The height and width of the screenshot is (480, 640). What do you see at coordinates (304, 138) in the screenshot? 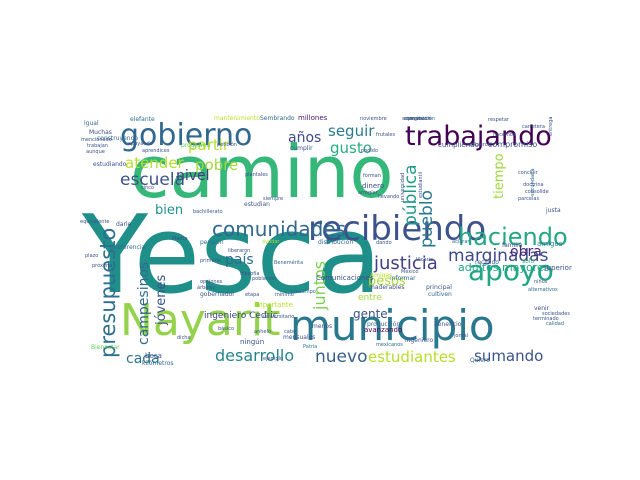
I see `cloud-word: años` at bounding box center [304, 138].